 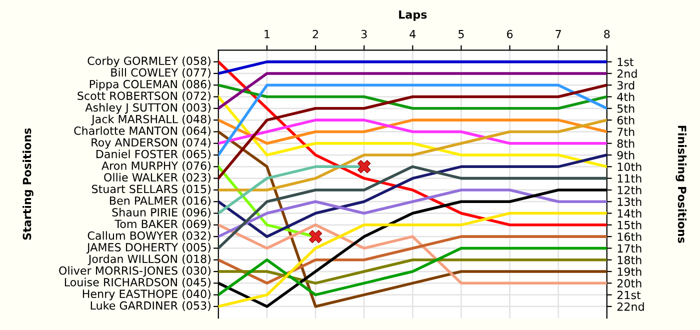 What do you see at coordinates (630, 306) in the screenshot?
I see `y-tick-label: 22nd` at bounding box center [630, 306].